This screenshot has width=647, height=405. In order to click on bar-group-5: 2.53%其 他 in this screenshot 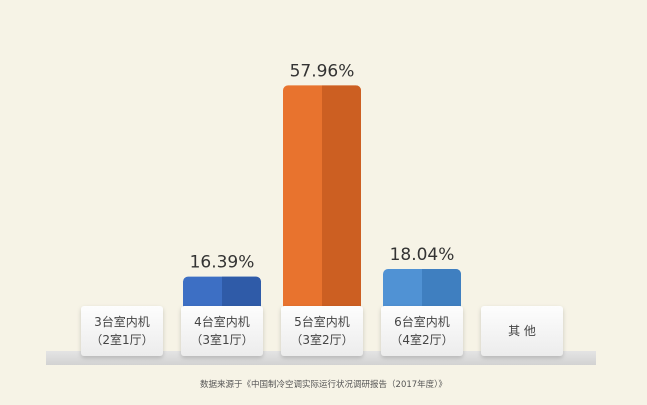, I will do `click(522, 331)`.